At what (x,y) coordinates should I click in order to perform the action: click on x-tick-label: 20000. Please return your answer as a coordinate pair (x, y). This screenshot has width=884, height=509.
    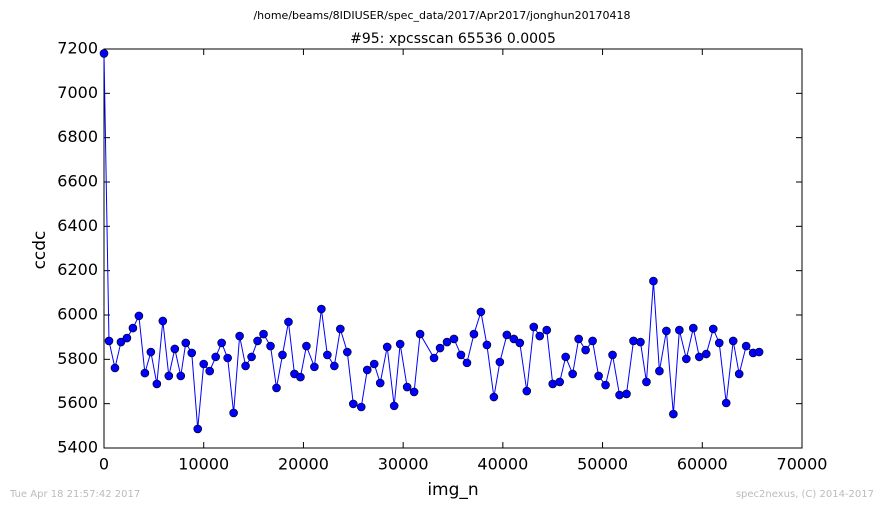
    Looking at the image, I should click on (303, 464).